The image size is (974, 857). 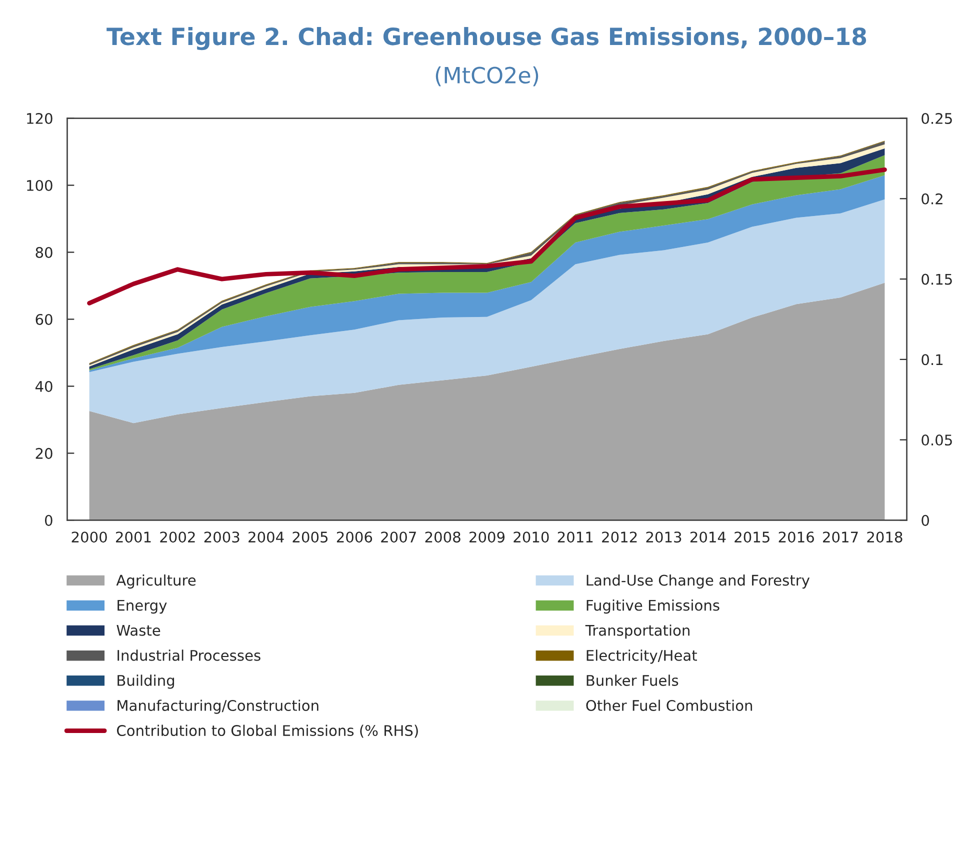 I want to click on x-tick-label: 2003, so click(x=222, y=537).